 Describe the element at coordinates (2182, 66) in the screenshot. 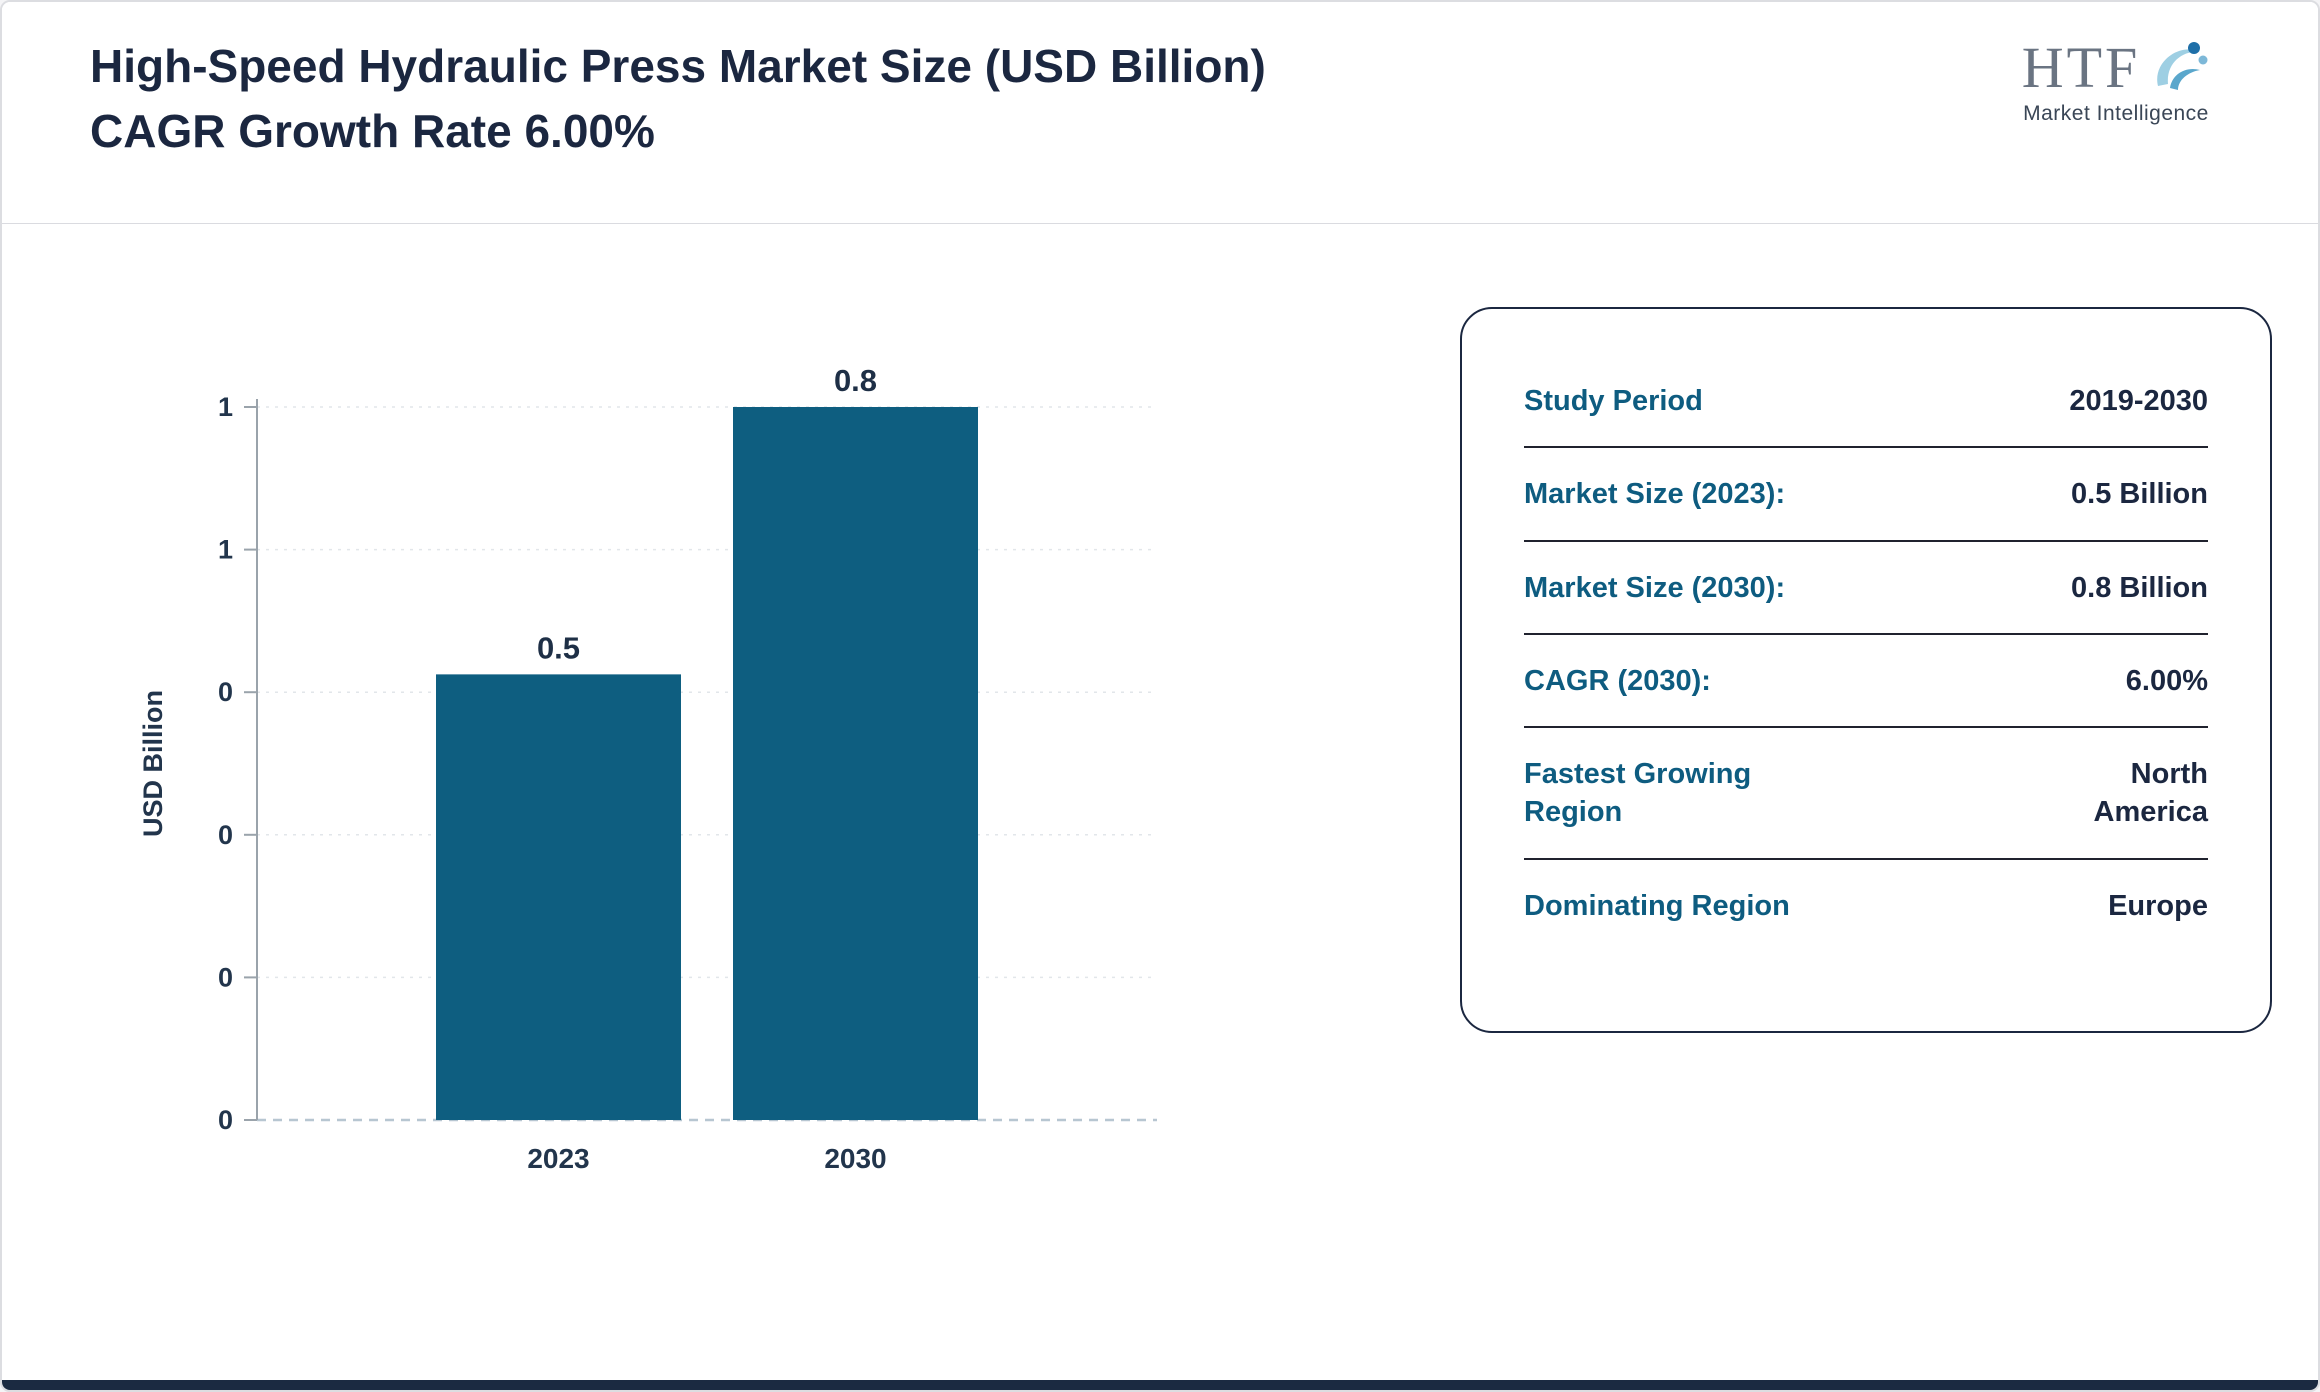

I see `logo-swoosh-icon` at that location.